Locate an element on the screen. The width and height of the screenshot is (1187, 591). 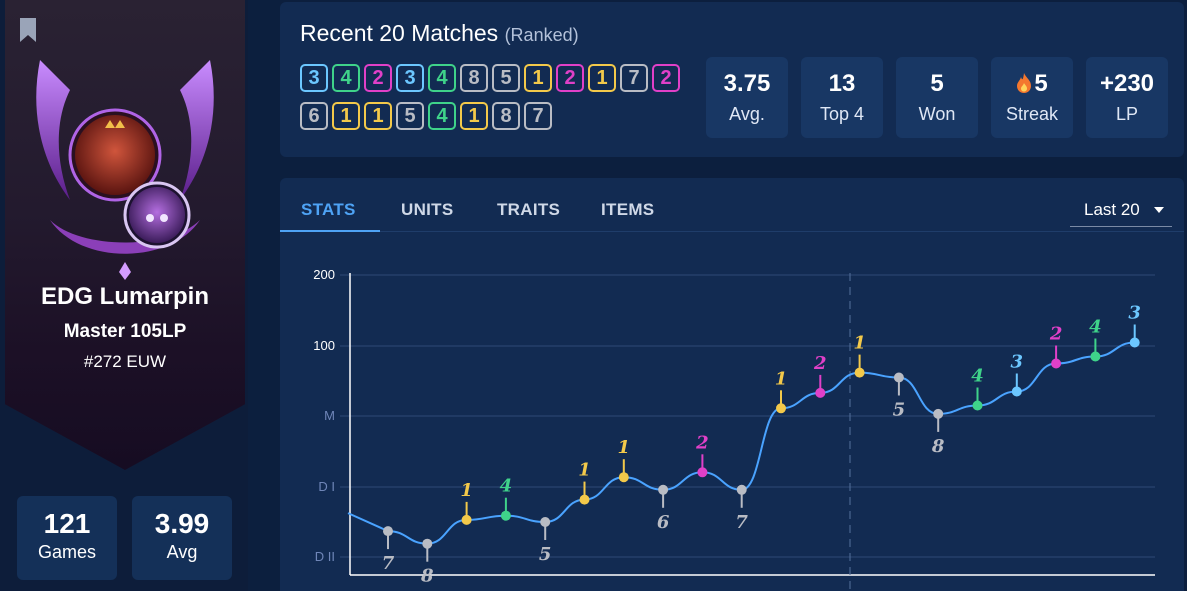
stat-won-label: Won is located at coordinates (937, 114).